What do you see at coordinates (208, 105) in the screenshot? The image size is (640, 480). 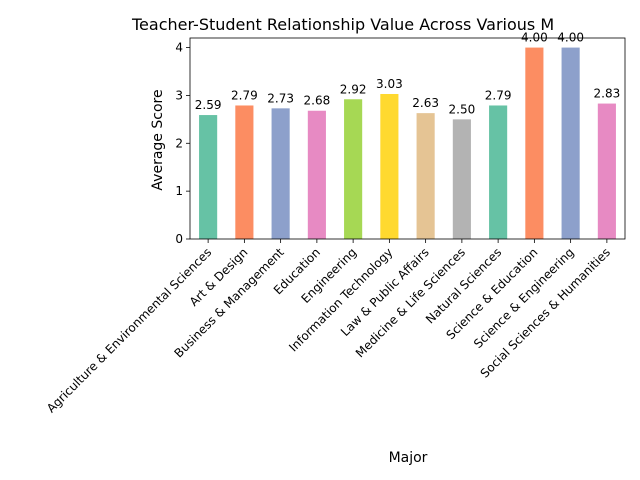 I see `data-label: 2.59` at bounding box center [208, 105].